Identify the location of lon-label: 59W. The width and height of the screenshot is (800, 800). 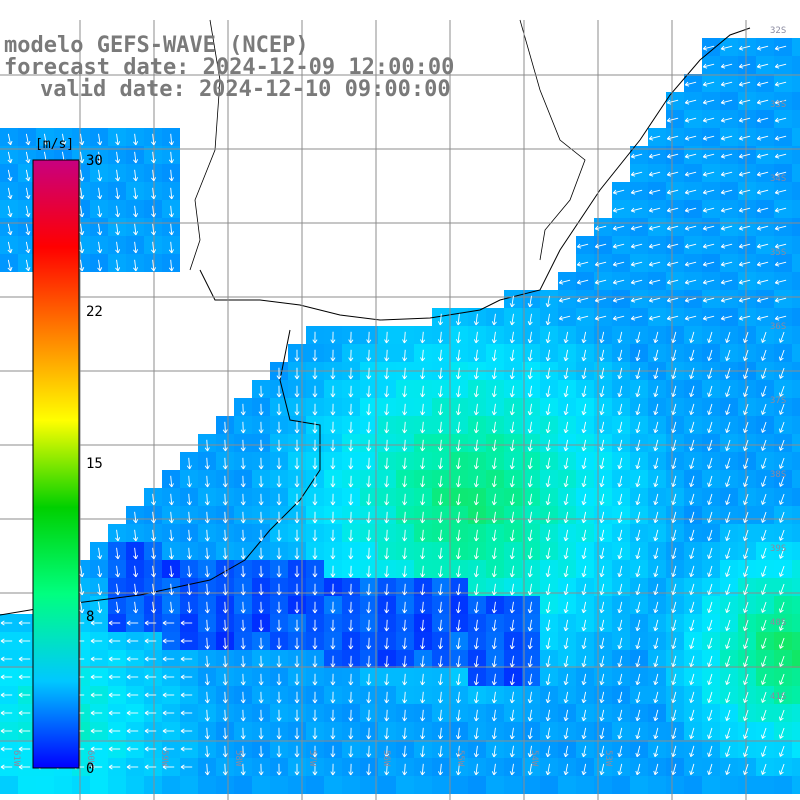
(164, 758).